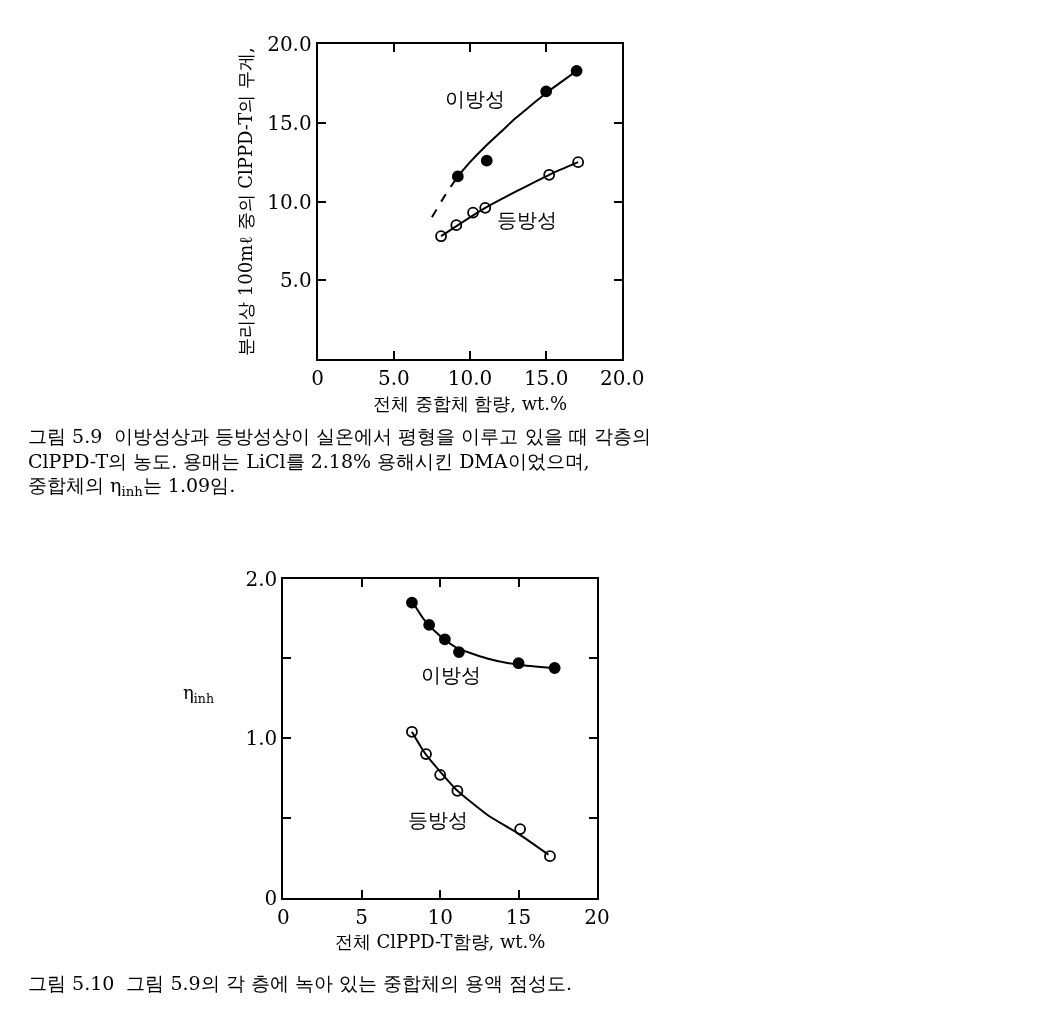 This screenshot has height=1027, width=1040. I want to click on x-tick-label: 20.0, so click(622, 378).